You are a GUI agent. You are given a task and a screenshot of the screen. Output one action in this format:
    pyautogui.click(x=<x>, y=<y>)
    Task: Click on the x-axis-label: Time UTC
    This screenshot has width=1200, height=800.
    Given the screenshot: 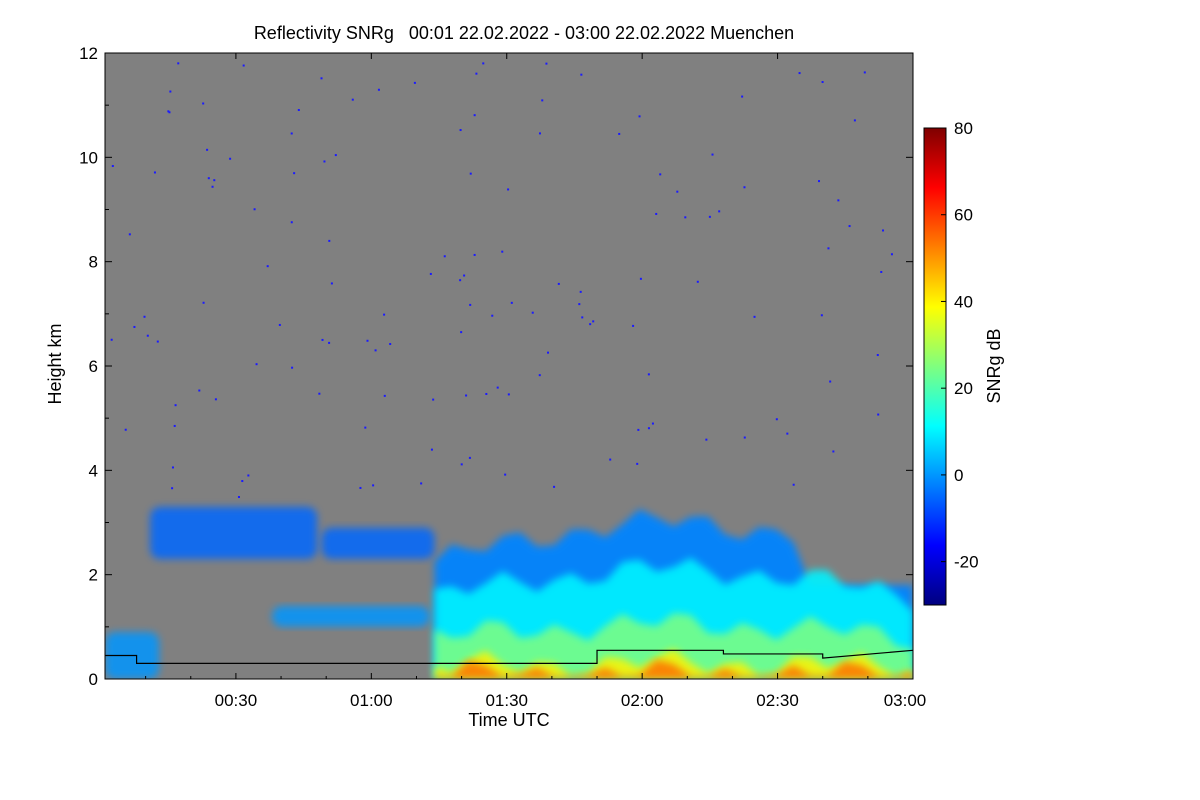 What is the action you would take?
    pyautogui.click(x=508, y=720)
    